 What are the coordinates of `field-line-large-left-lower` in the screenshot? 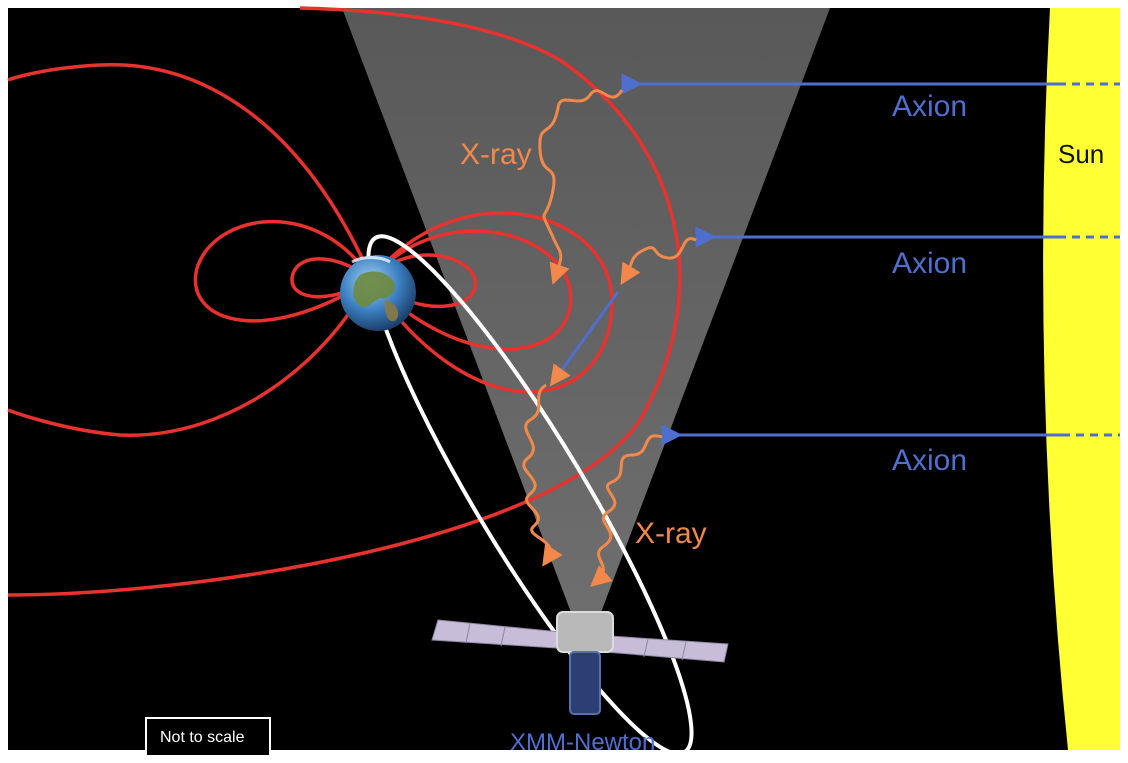 It's located at (189, 357).